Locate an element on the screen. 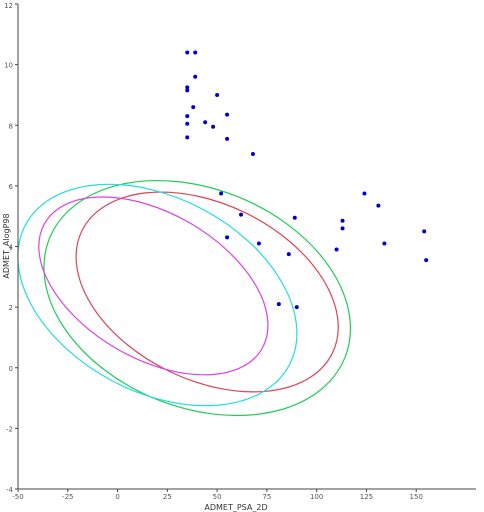 This screenshot has height=512, width=484. y-tick-label-8: 12 is located at coordinates (8, 6).